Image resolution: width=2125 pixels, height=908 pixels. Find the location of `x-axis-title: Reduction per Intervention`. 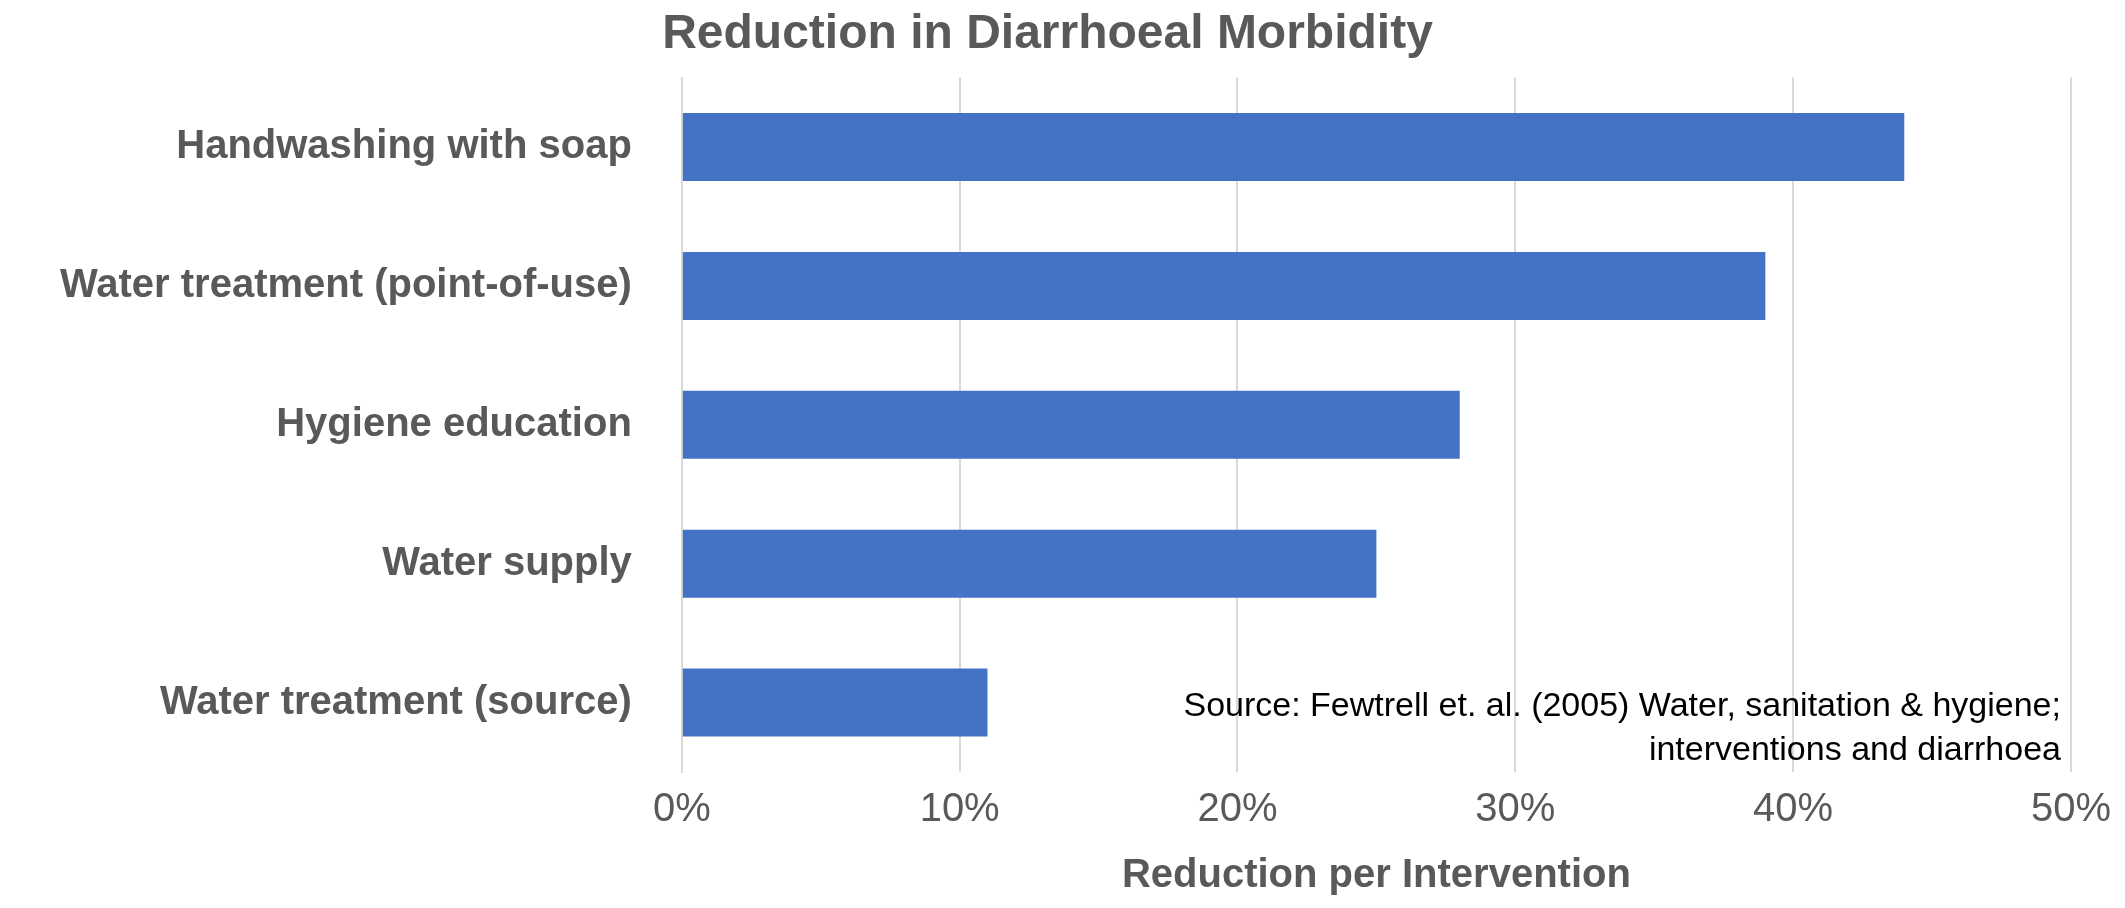

x-axis-title: Reduction per Intervention is located at coordinates (1376, 873).